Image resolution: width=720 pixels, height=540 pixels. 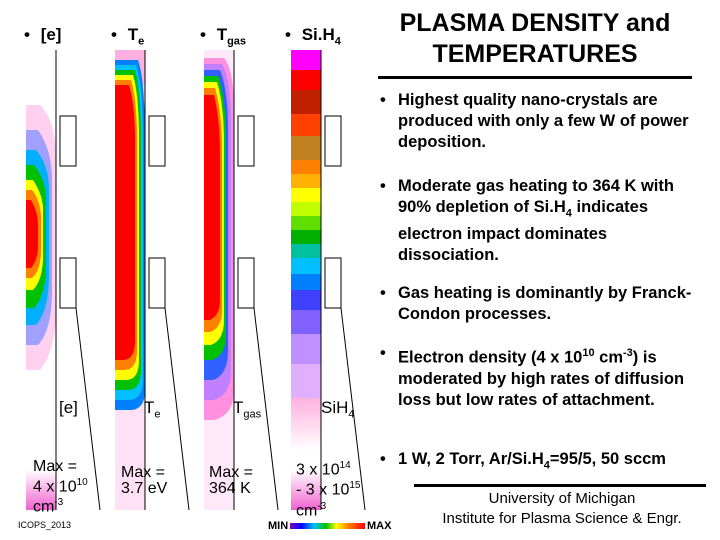 I want to click on plot-label-e: [e], so click(x=68, y=408).